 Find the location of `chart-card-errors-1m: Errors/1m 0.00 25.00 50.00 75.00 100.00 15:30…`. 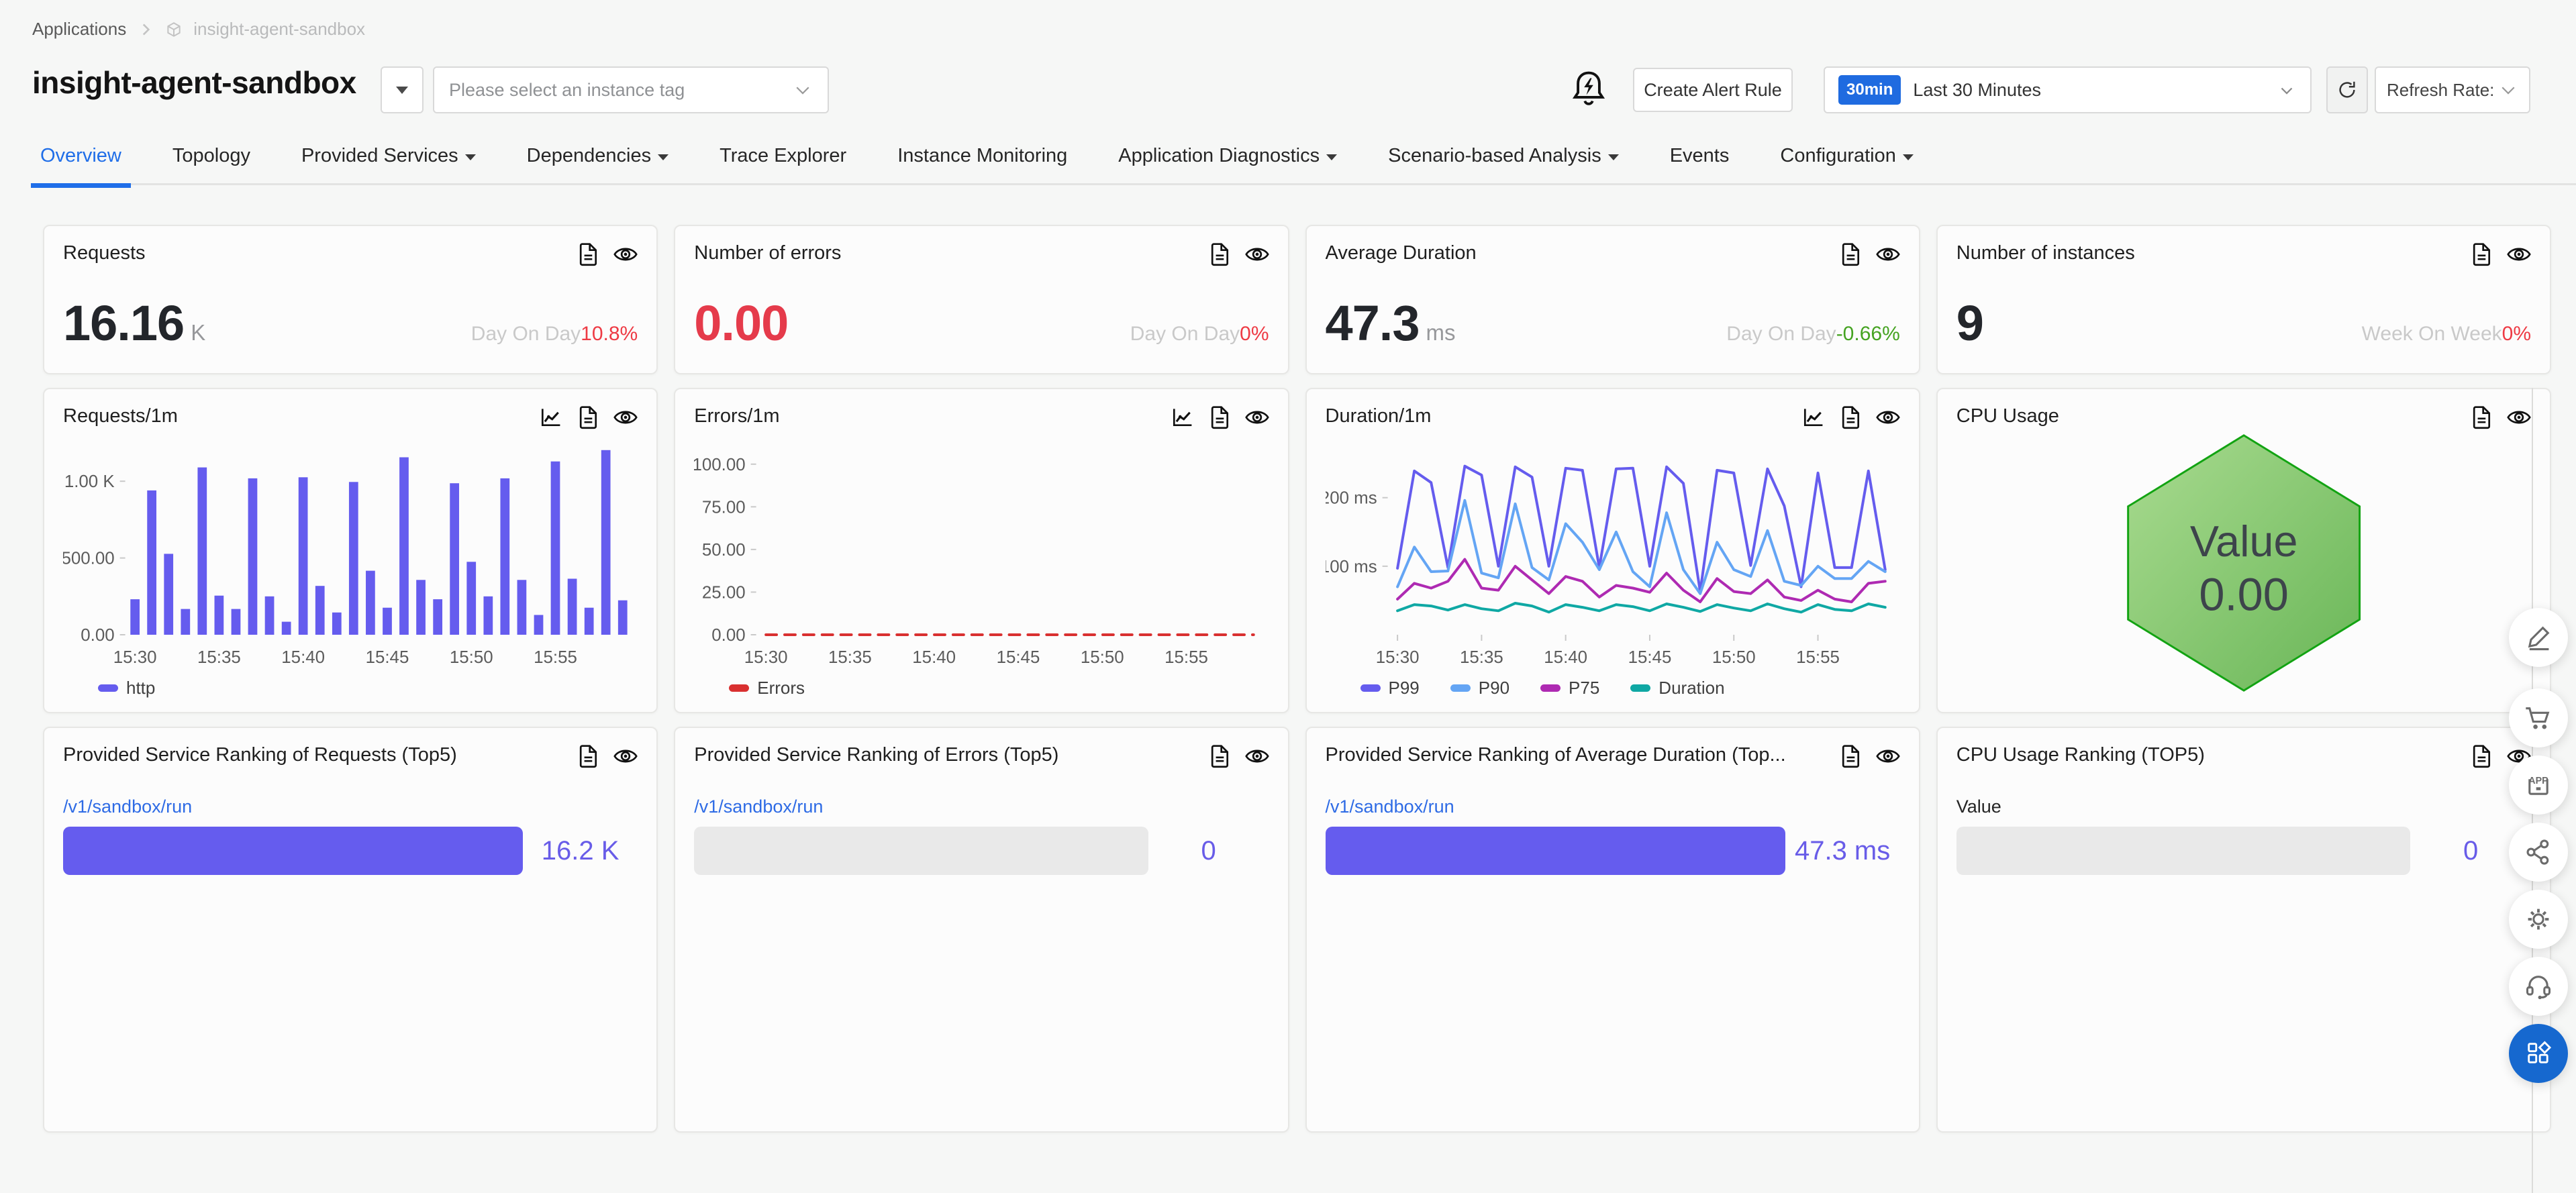

chart-card-errors-1m: Errors/1m 0.00 25.00 50.00 75.00 100.00 15:30… is located at coordinates (981, 550).